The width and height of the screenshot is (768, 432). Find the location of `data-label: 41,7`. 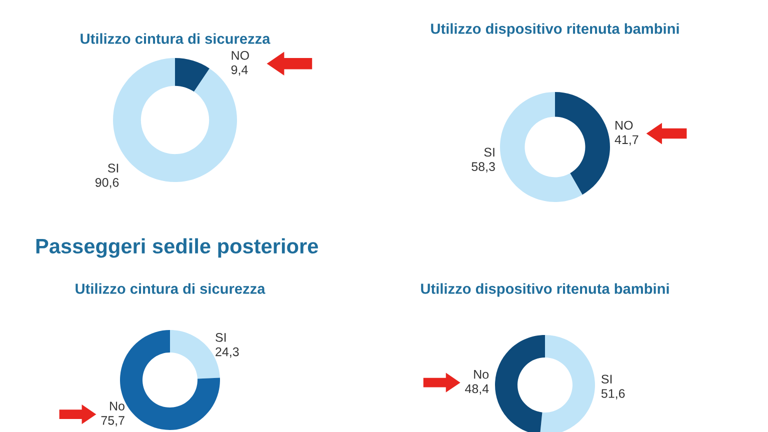

data-label: 41,7 is located at coordinates (626, 140).